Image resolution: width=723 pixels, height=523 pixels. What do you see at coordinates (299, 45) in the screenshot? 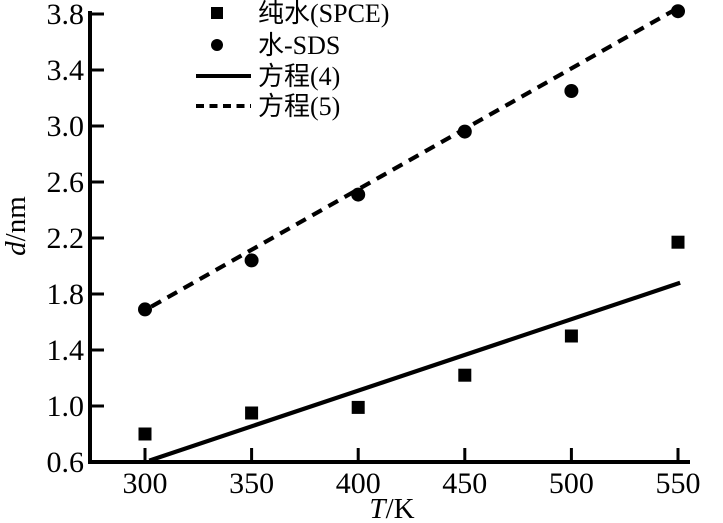
I see `legend-label: 水-SDS` at bounding box center [299, 45].